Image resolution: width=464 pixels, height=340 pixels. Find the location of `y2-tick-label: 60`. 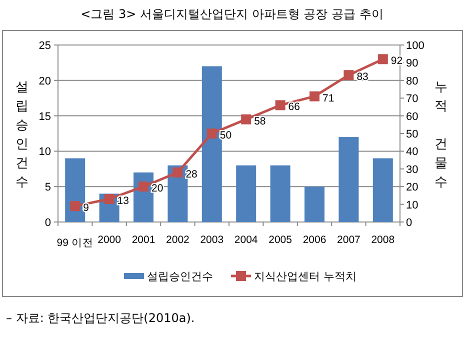

y2-tick-label: 60 is located at coordinates (412, 116).